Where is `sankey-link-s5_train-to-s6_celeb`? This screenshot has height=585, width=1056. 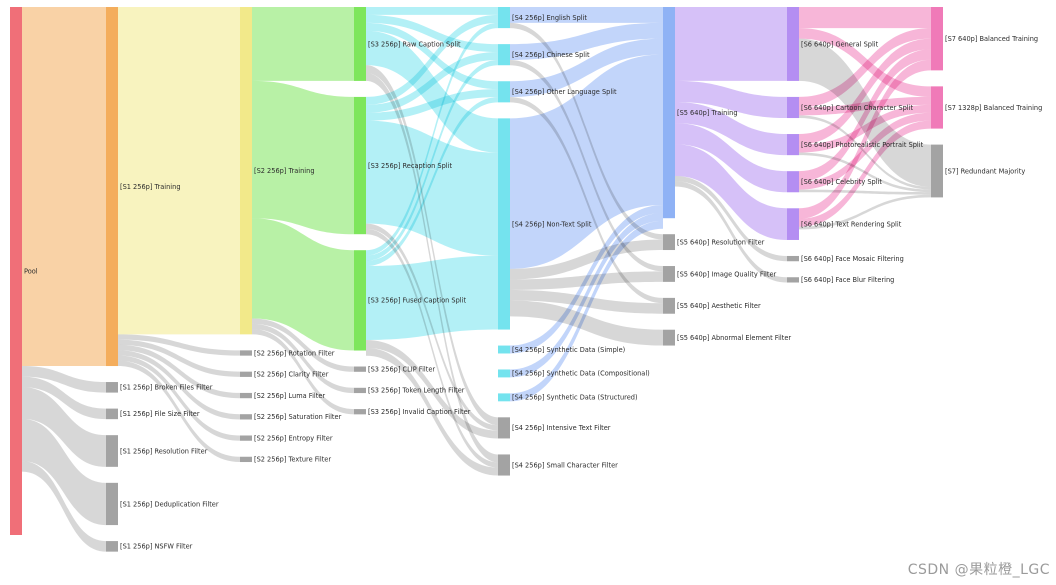 sankey-link-s5_train-to-s6_celeb is located at coordinates (731, 158).